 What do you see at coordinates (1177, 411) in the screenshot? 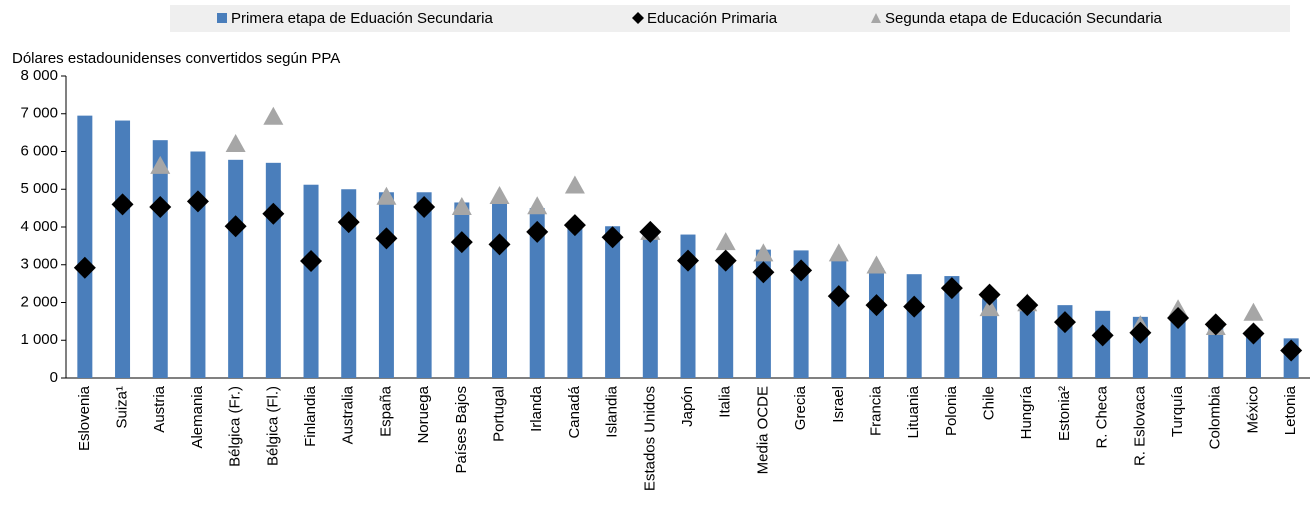
I see `x-tick-label: Turquía` at bounding box center [1177, 411].